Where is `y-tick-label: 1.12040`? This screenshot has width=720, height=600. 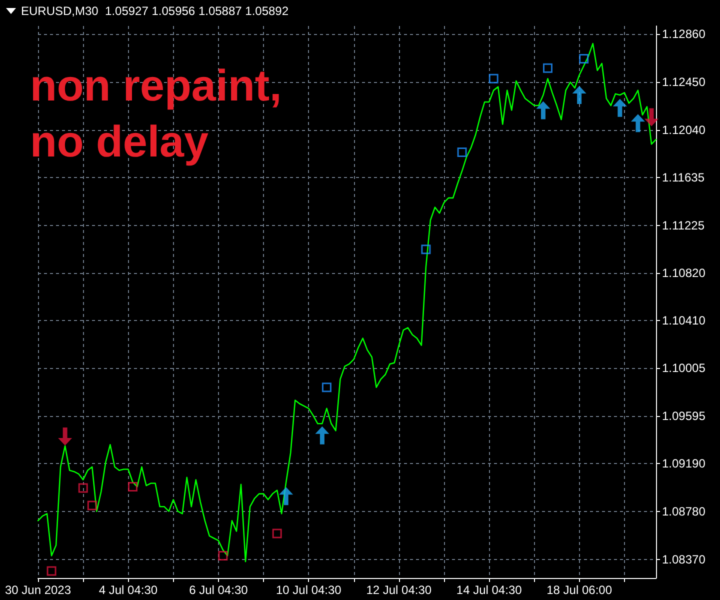
y-tick-label: 1.12040 is located at coordinates (684, 130).